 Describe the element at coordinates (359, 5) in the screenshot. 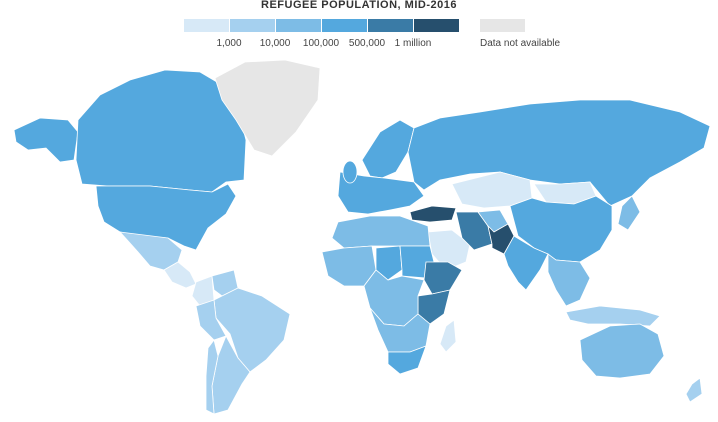

I see `map-title: REFUGEE POPULATION, MID-2016` at that location.